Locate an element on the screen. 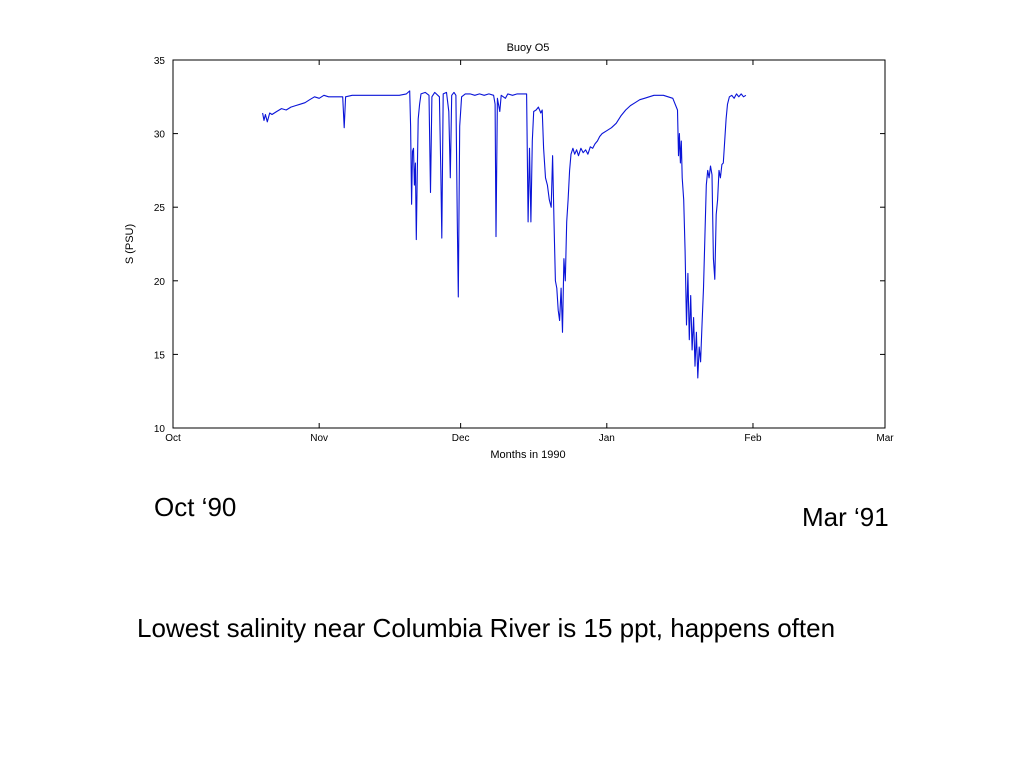 This screenshot has width=1024, height=768. y-tick-label: 10 is located at coordinates (160, 429).